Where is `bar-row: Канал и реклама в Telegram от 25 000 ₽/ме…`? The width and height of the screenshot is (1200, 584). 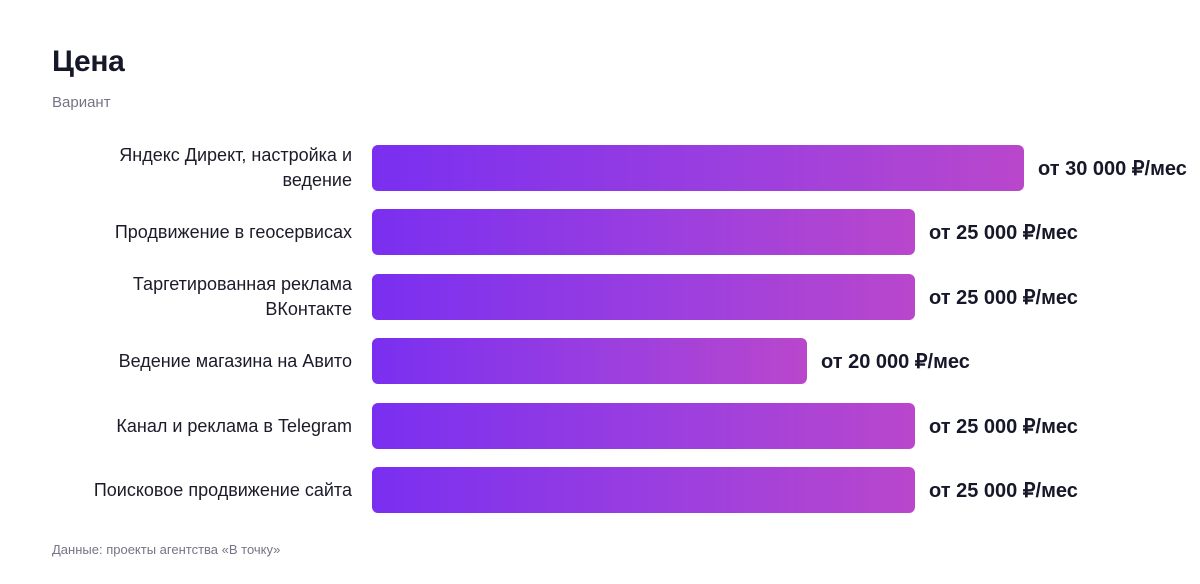 bar-row: Канал и реклама в Telegram от 25 000 ₽/ме… is located at coordinates (600, 426).